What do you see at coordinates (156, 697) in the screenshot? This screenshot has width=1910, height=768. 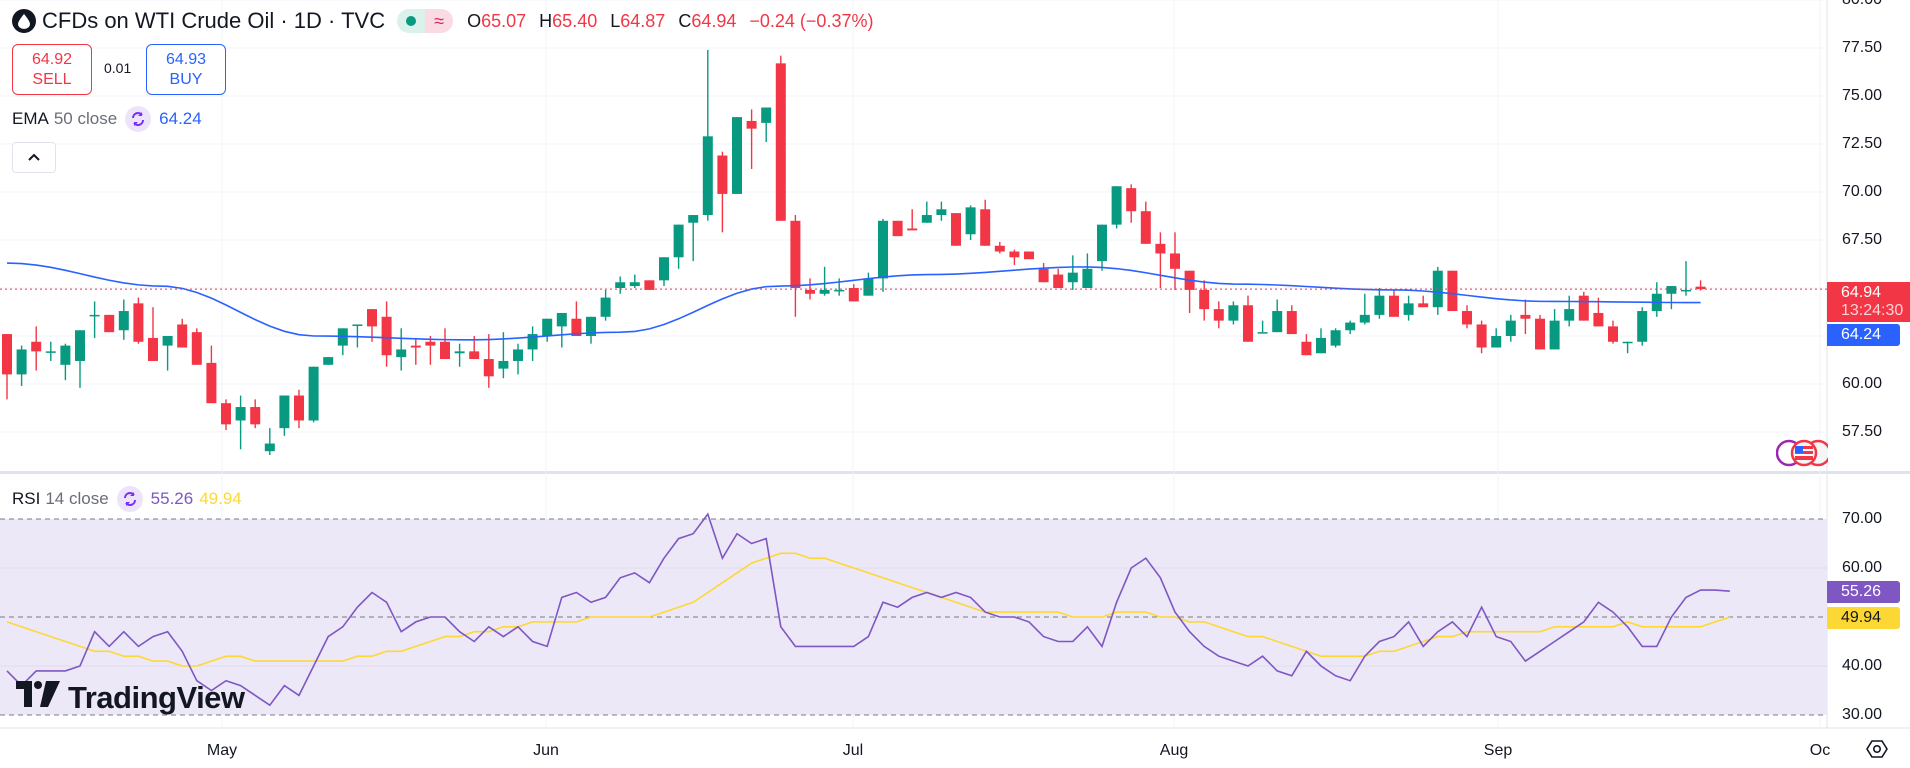 I see `tradingview-wordmark: TradingView` at bounding box center [156, 697].